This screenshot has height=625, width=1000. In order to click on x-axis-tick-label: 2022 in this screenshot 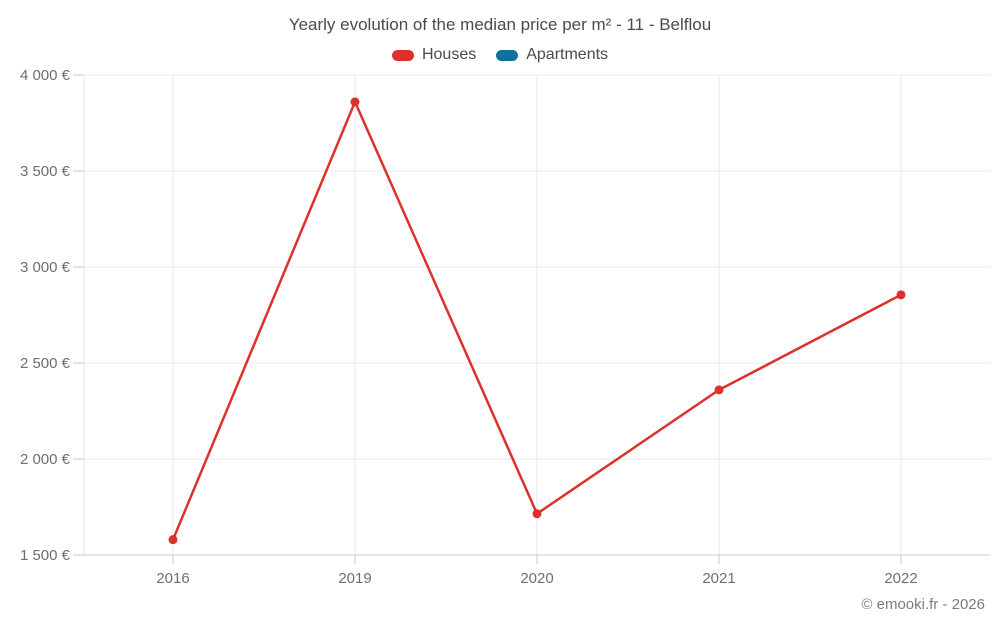, I will do `click(900, 578)`.